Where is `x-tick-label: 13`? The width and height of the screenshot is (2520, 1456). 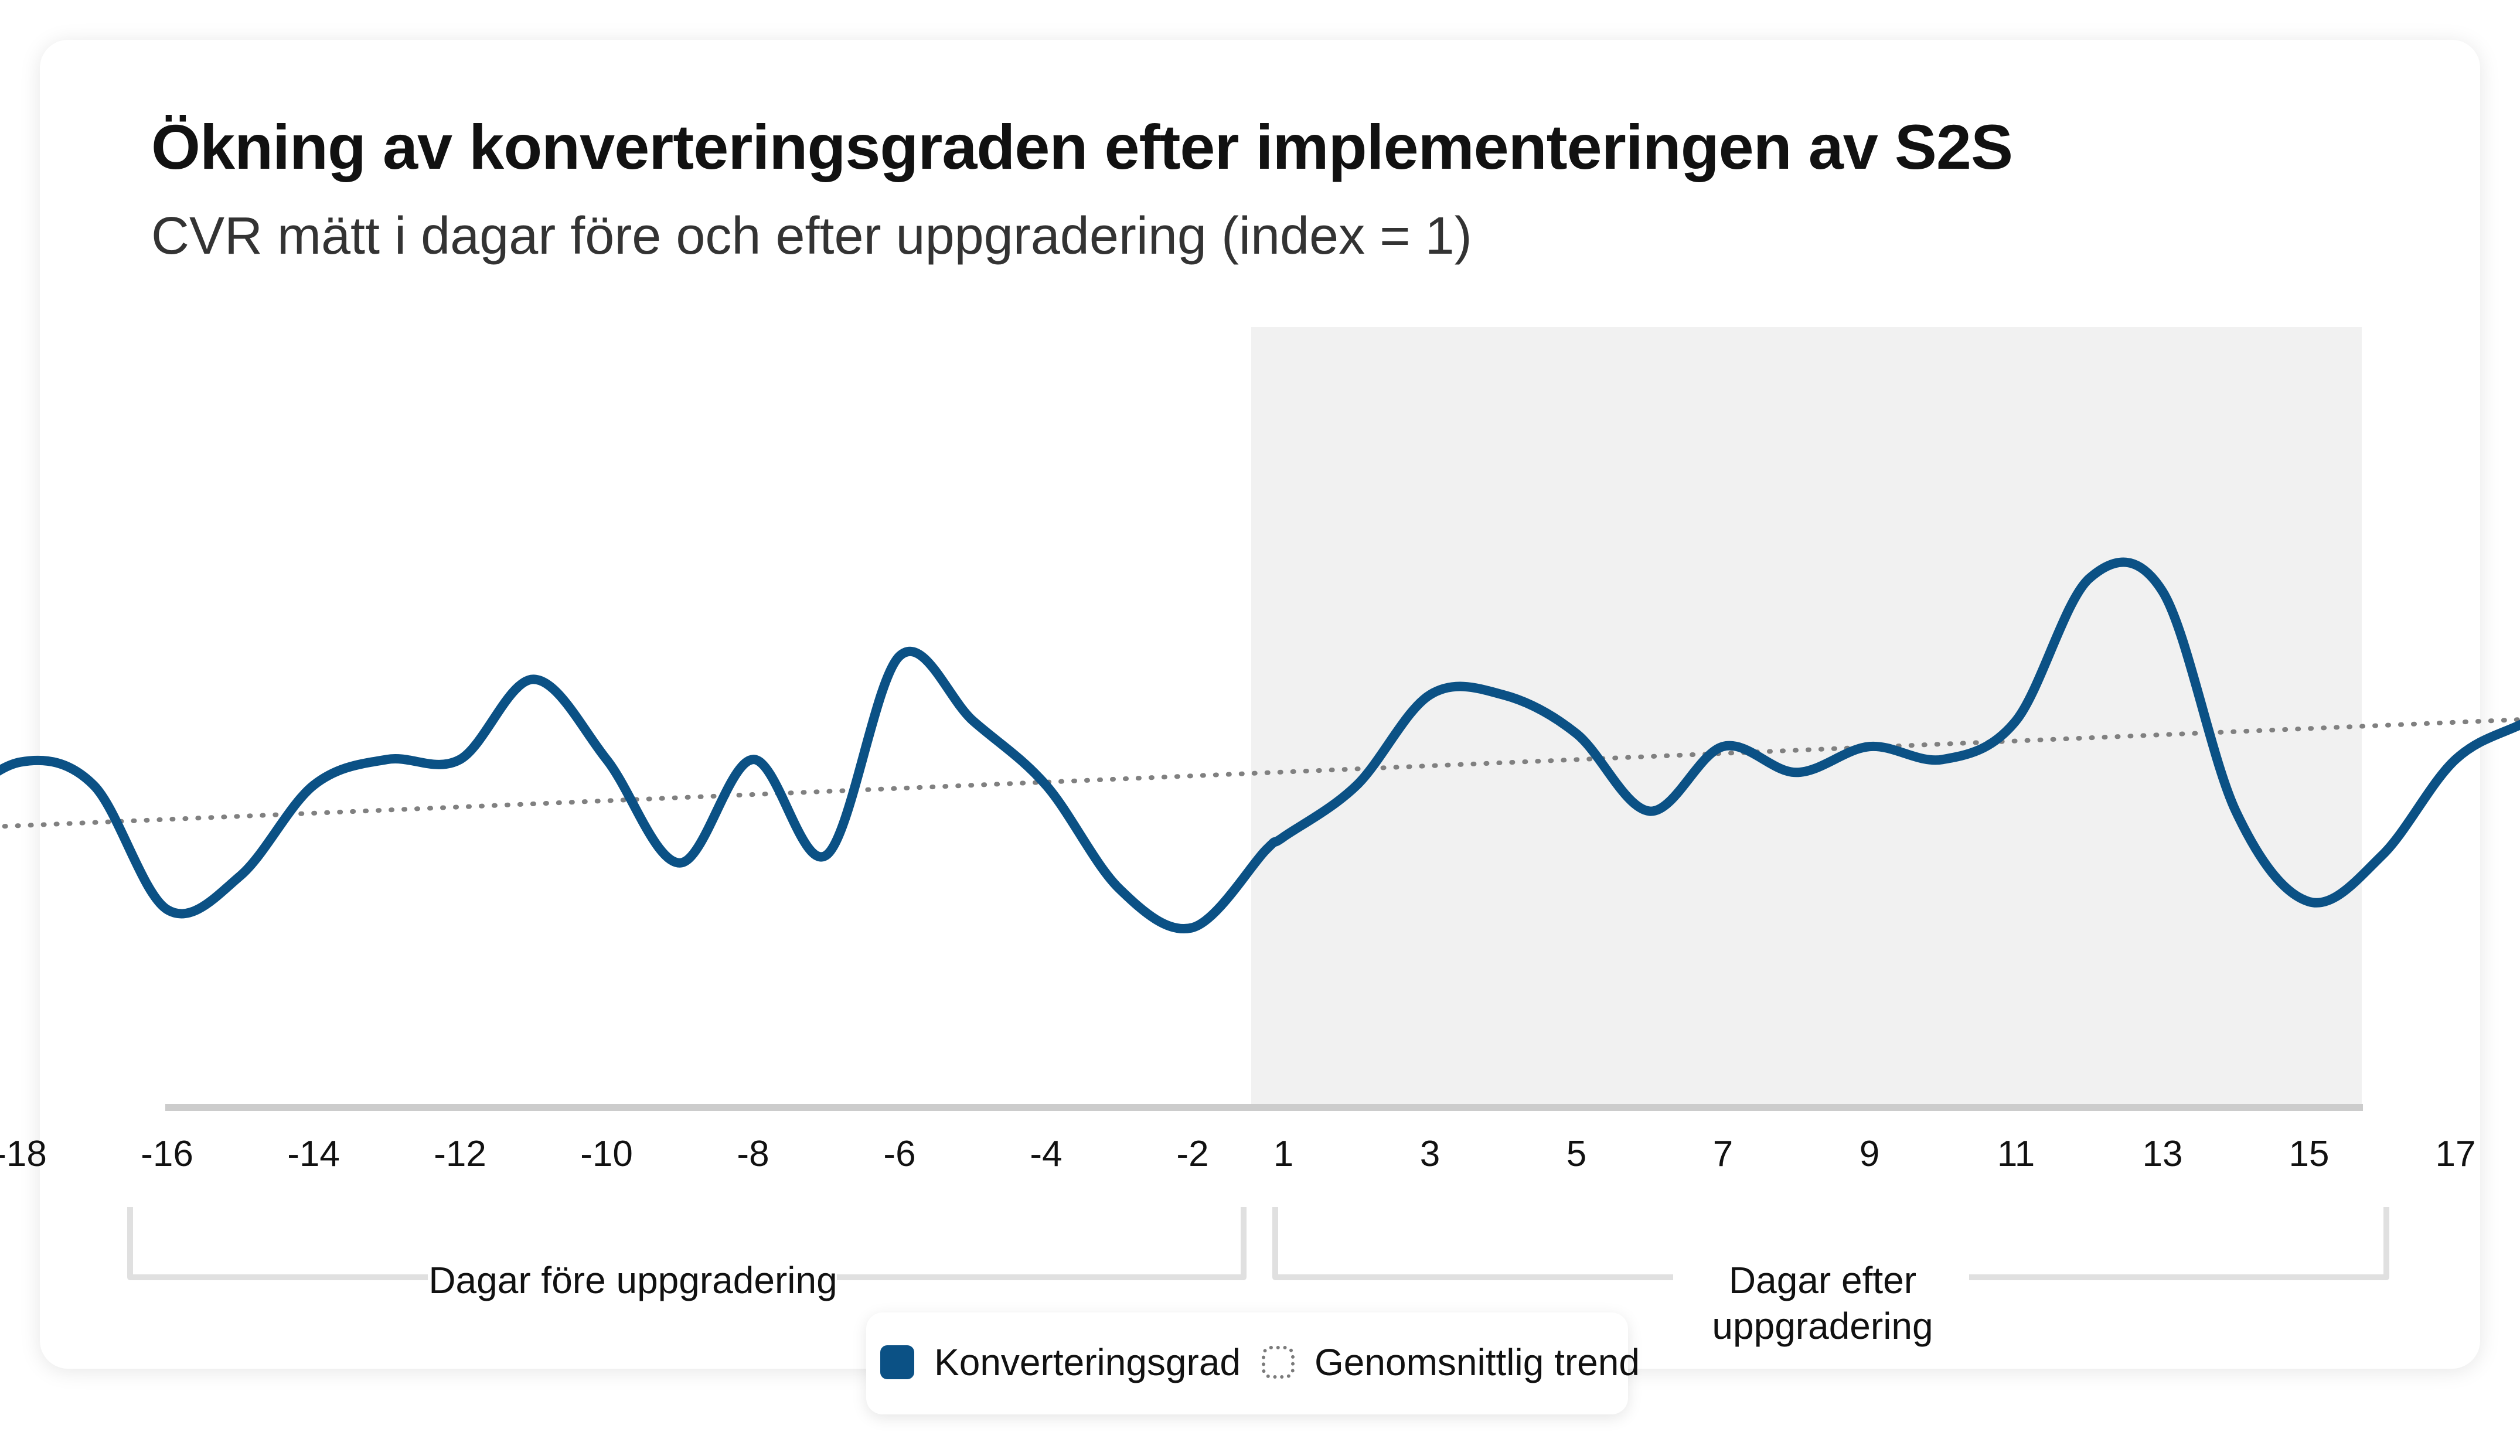
x-tick-label: 13 is located at coordinates (2163, 1154).